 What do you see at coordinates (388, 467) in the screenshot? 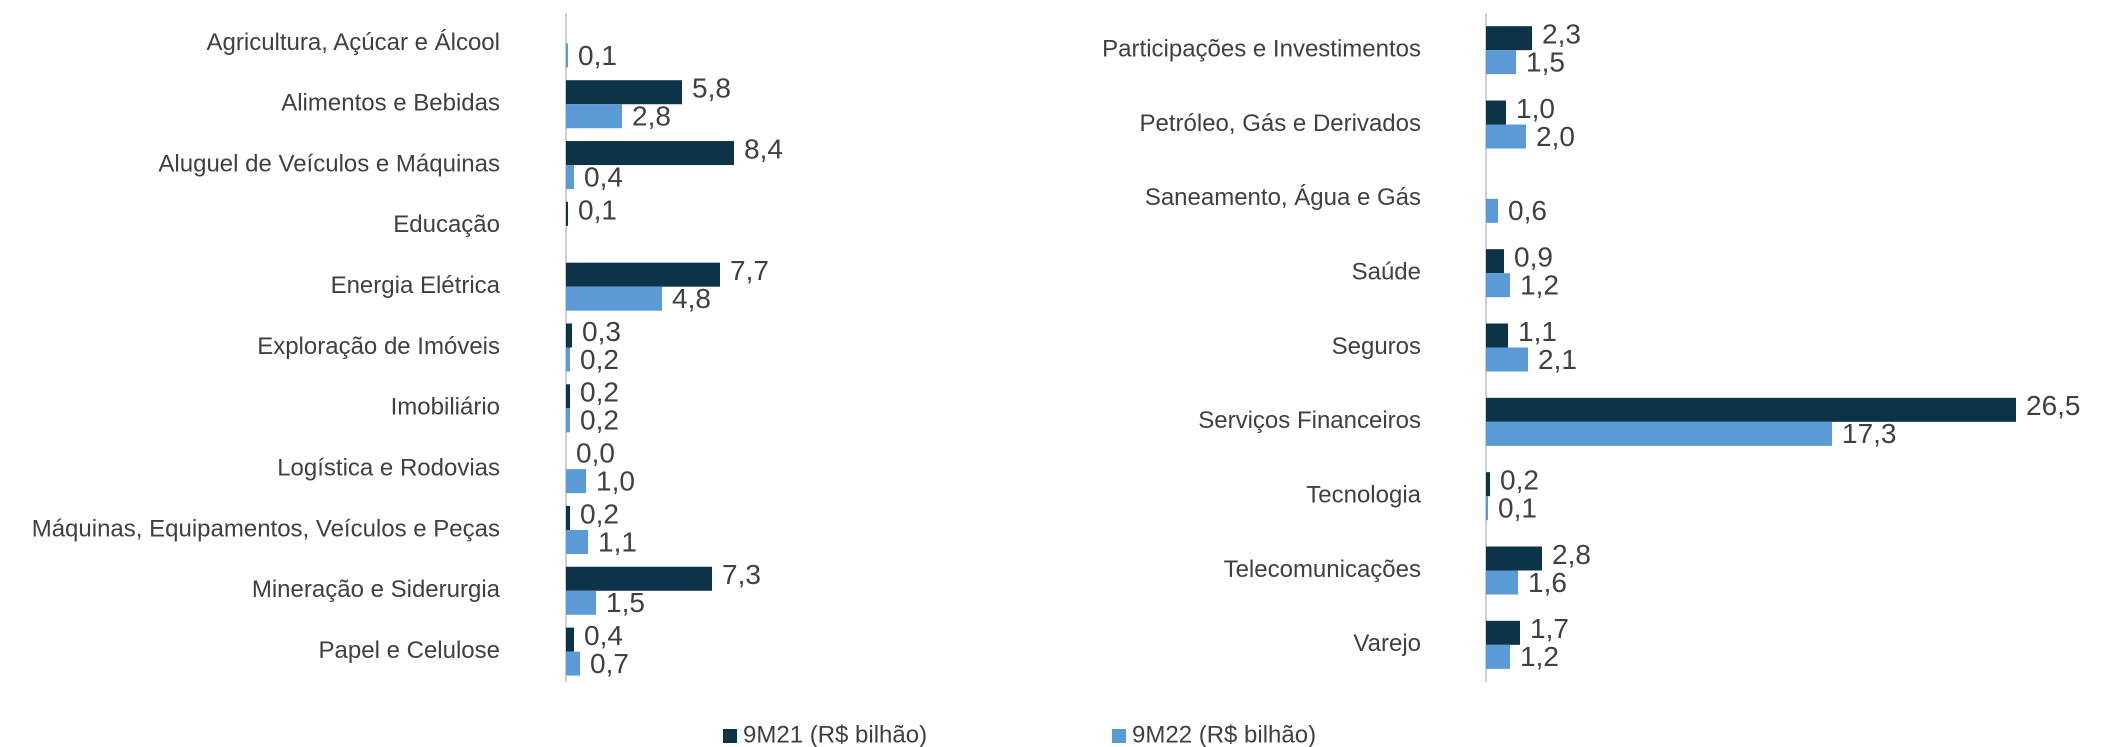
I see `category-label: Logística e Rodovias` at bounding box center [388, 467].